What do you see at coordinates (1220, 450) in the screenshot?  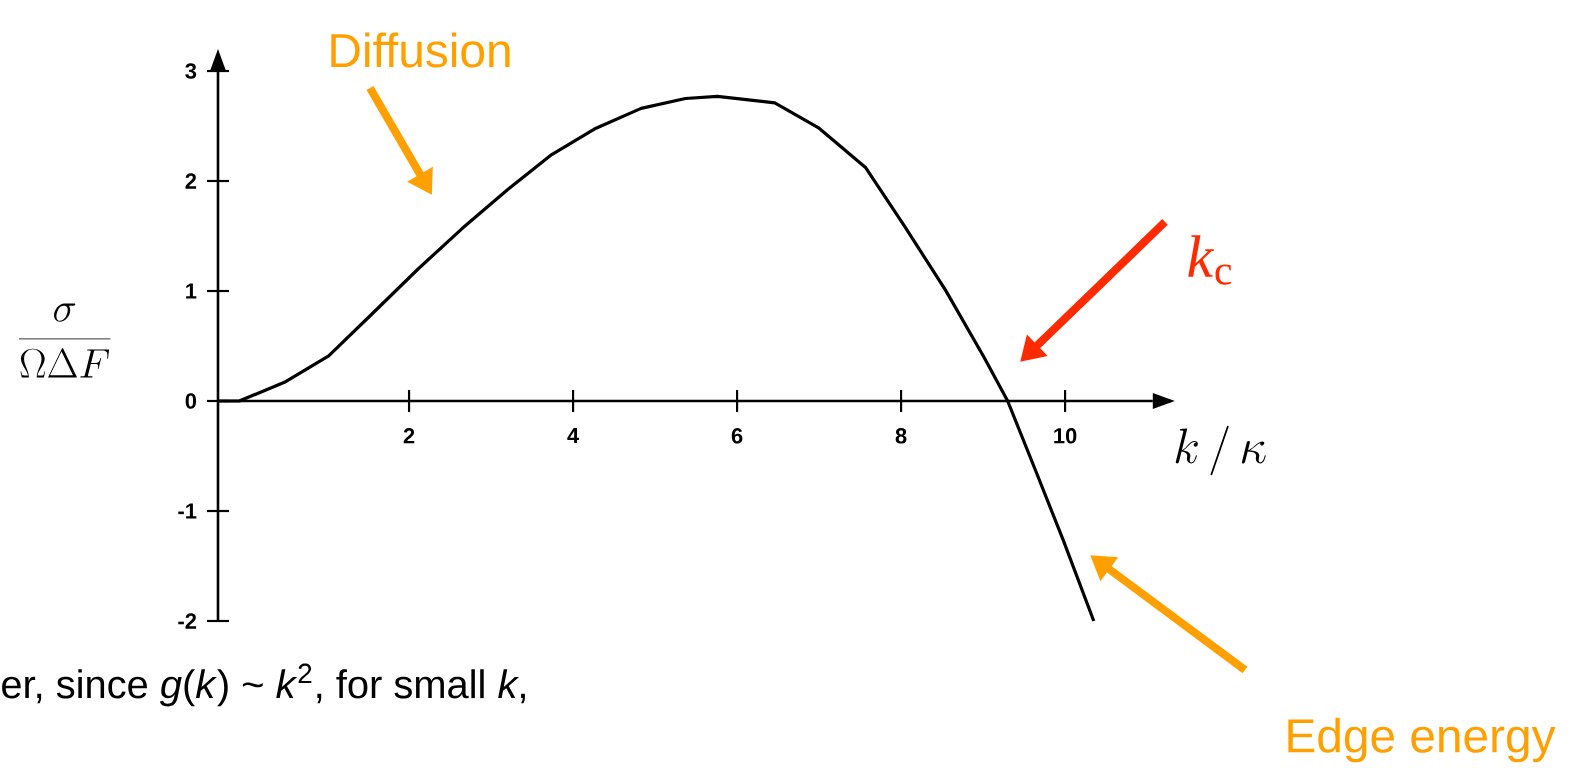 I see `x-axis-title: $k\,/\,\kappa$` at bounding box center [1220, 450].